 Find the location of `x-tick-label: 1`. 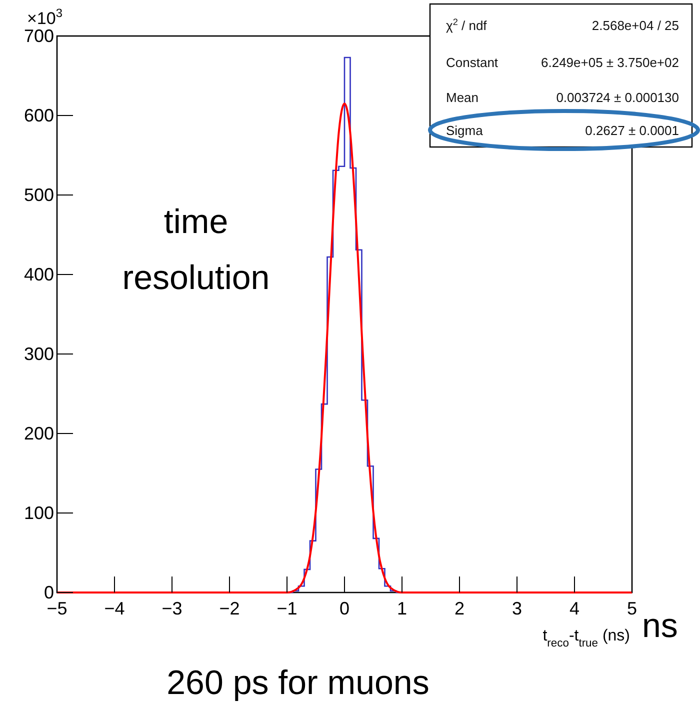

x-tick-label: 1 is located at coordinates (402, 608).